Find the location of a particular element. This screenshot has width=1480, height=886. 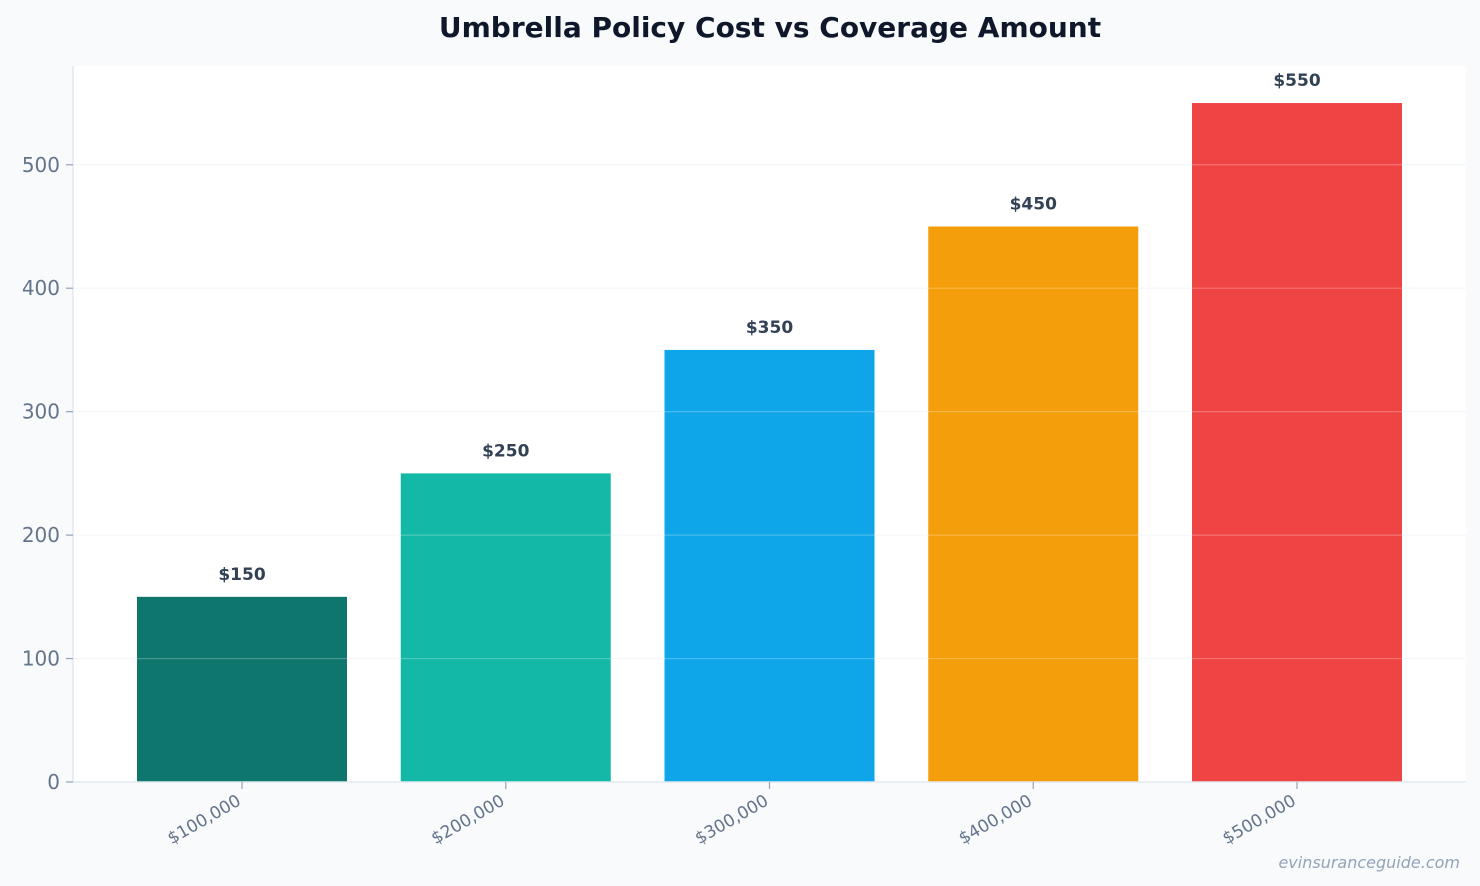

x-tick-label: $500,000 is located at coordinates (1259, 820).